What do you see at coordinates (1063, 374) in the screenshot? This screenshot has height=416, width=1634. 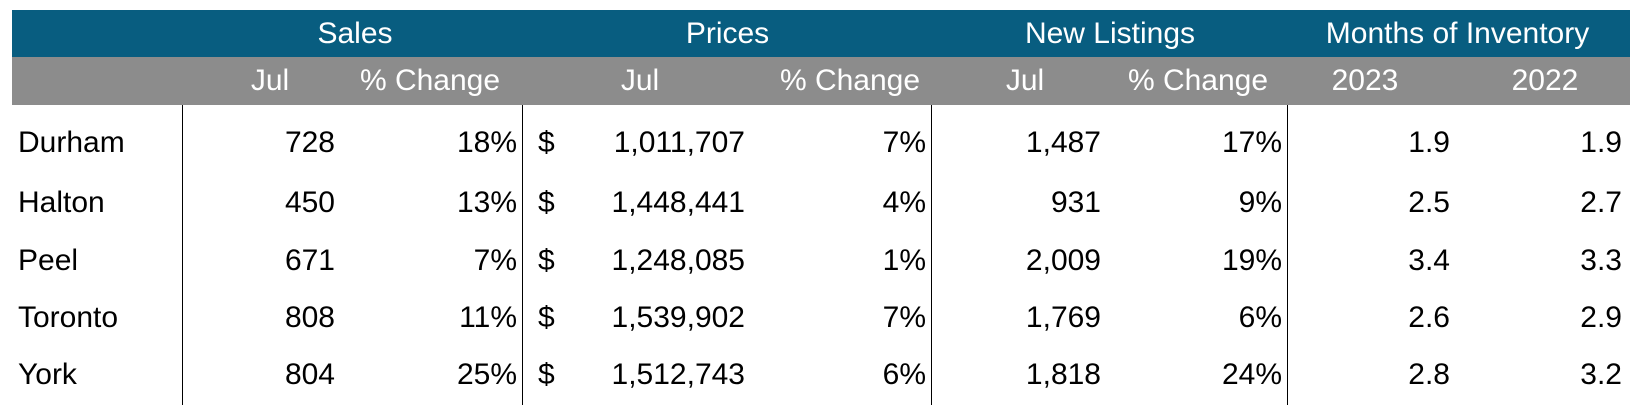 I see `listings-value: 1,818` at bounding box center [1063, 374].